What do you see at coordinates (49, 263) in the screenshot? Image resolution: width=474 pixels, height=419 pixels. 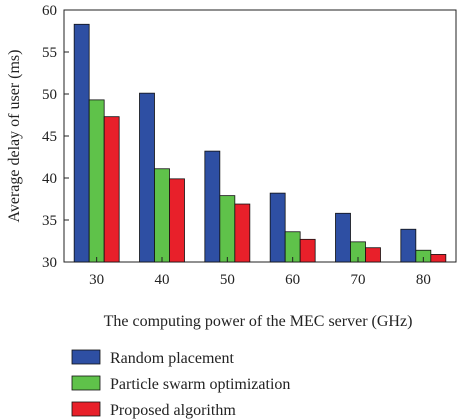 I see `y-tick-label: 30` at bounding box center [49, 263].